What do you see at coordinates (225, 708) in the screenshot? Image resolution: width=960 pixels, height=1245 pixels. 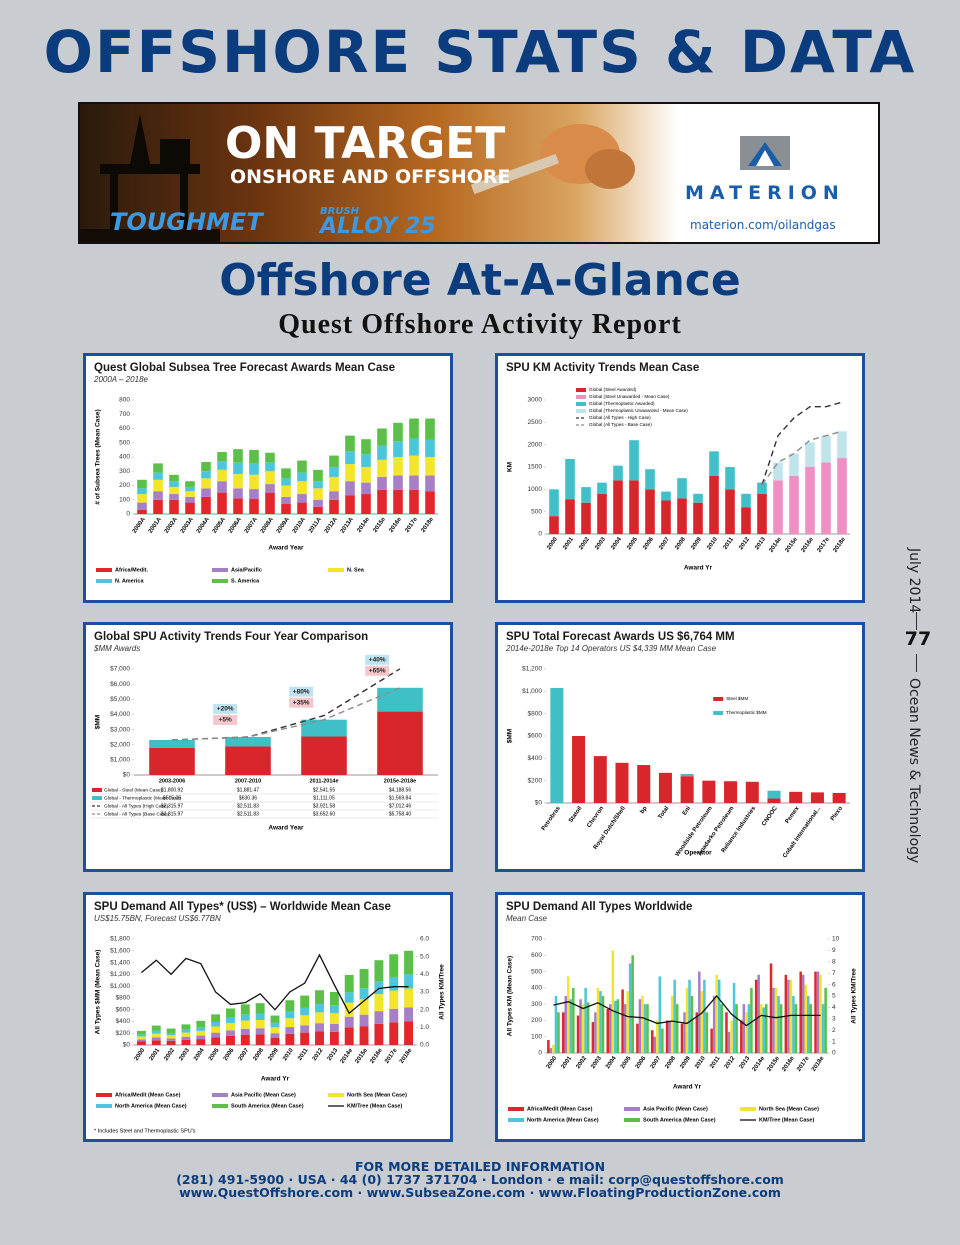 I see `annotation-box` at bounding box center [225, 708].